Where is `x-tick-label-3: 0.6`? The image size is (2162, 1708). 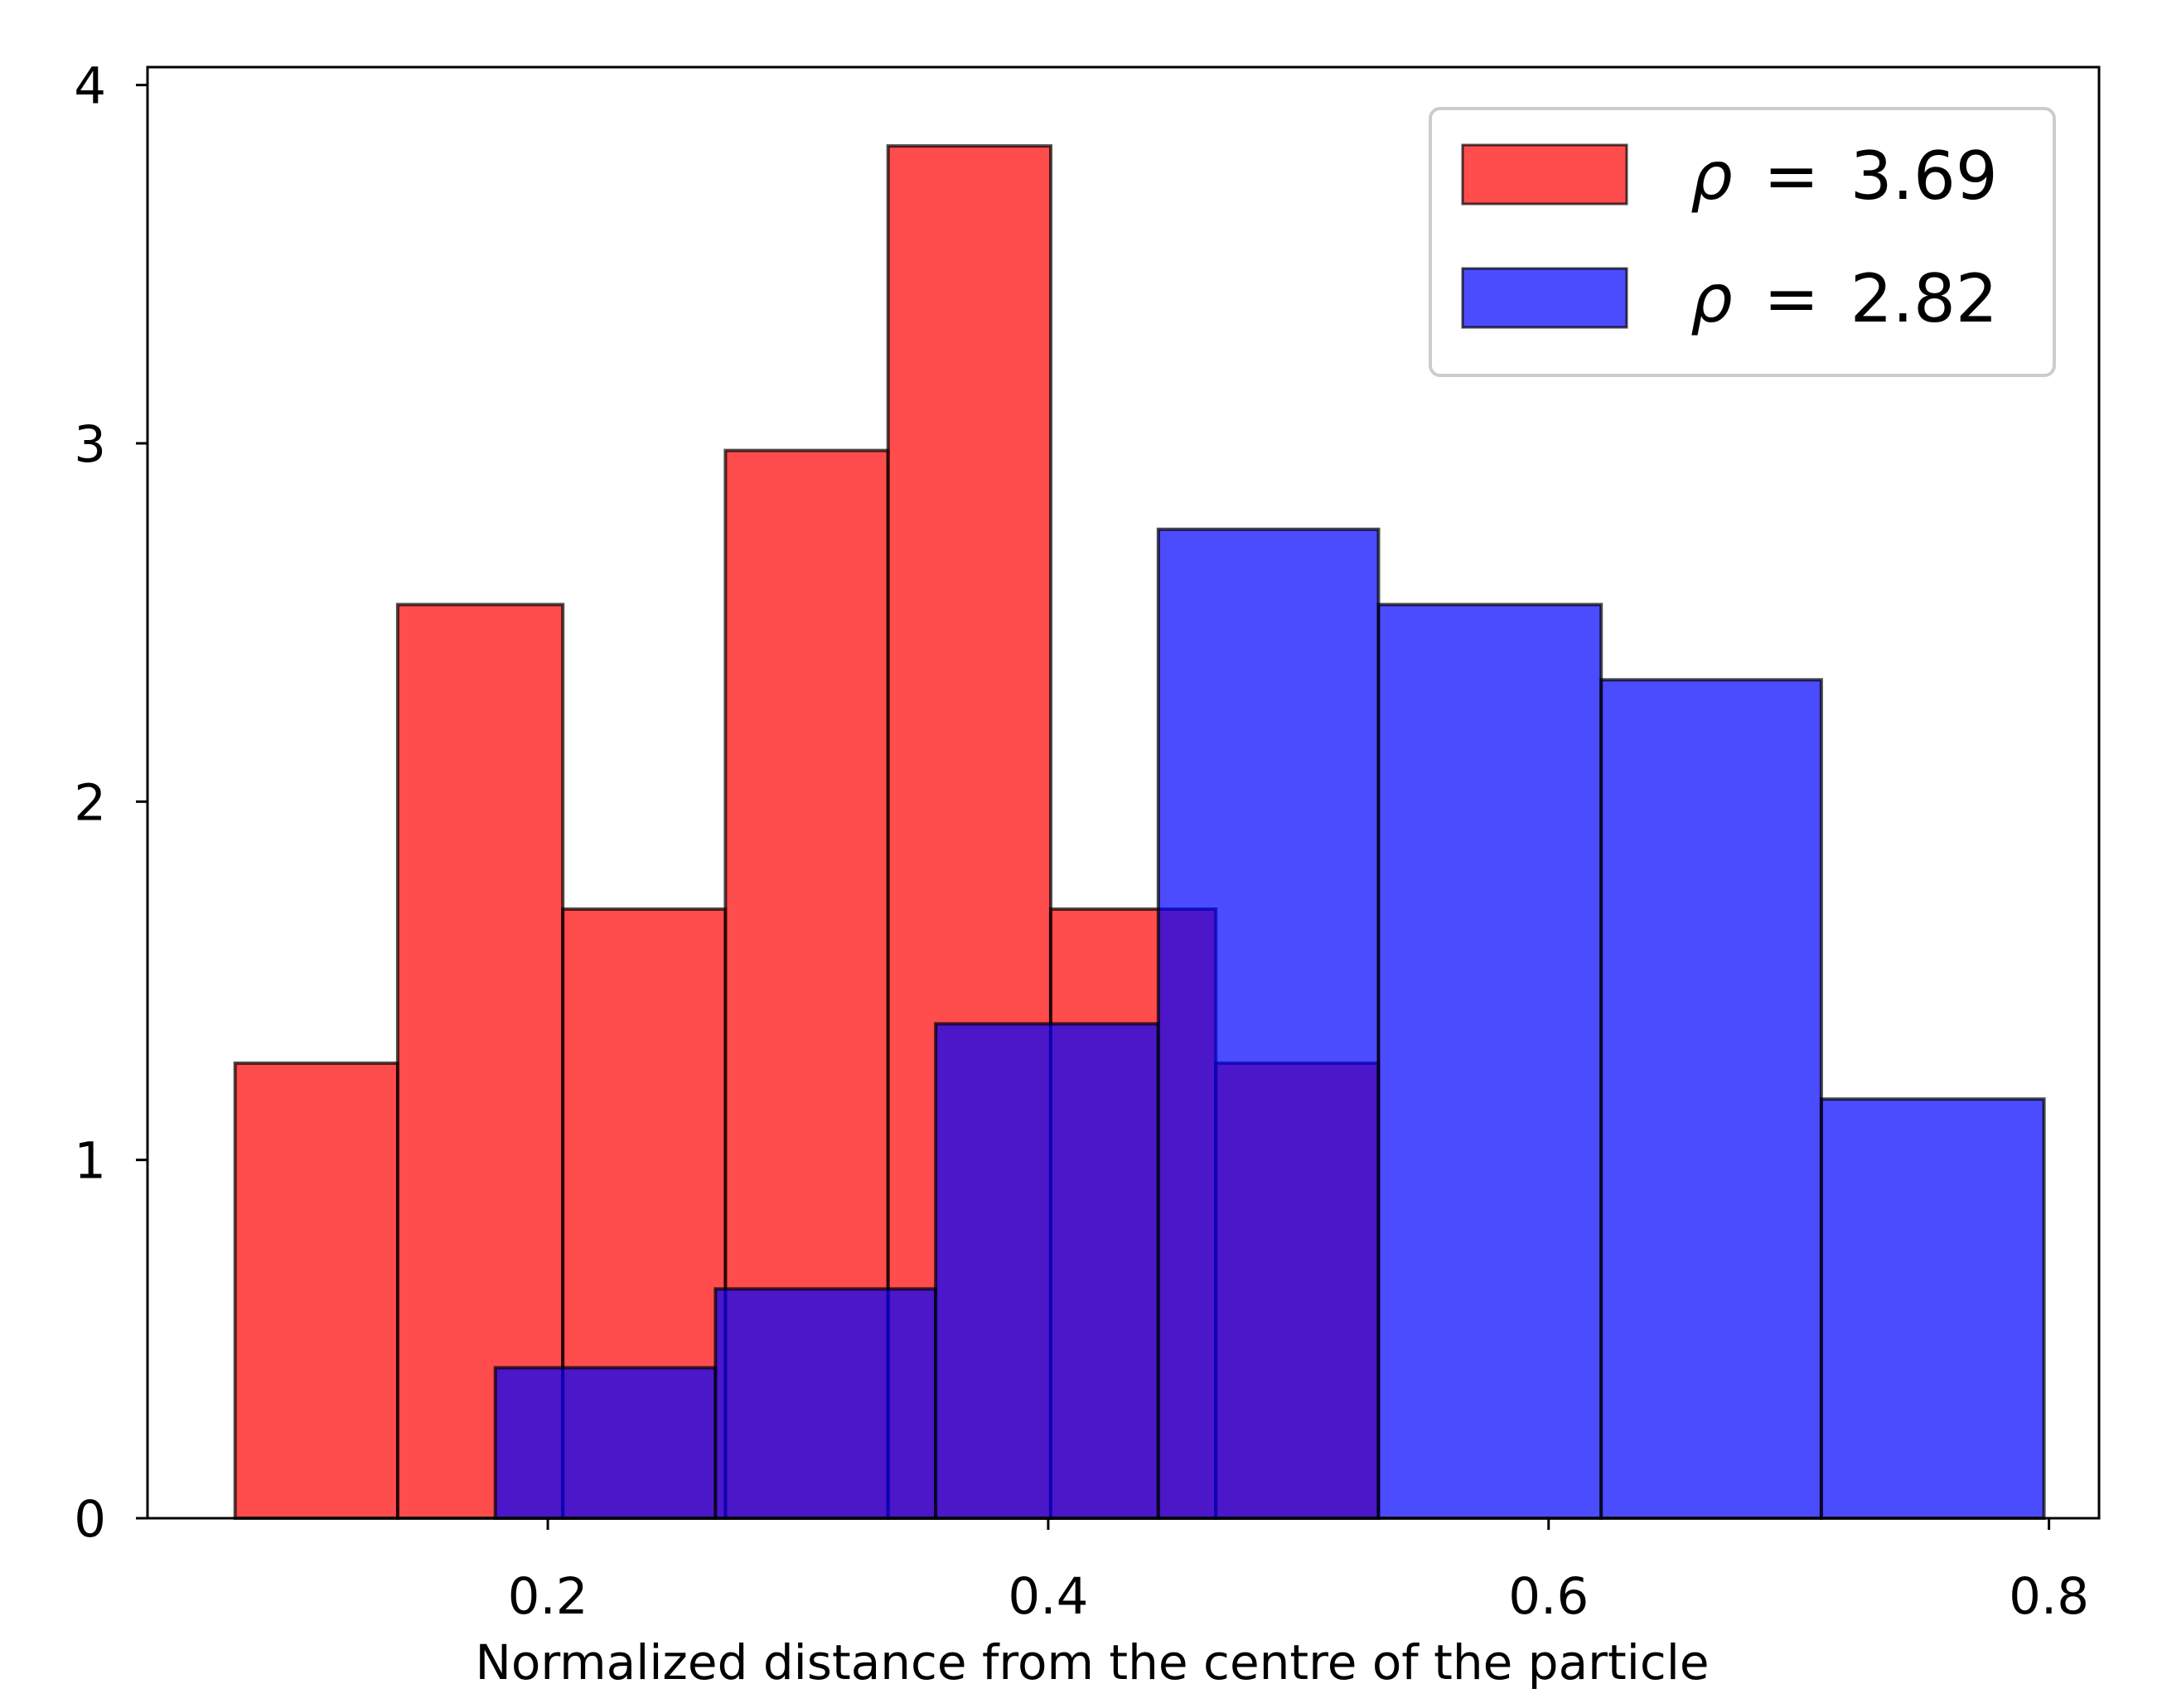 x-tick-label-3: 0.6 is located at coordinates (1549, 1596).